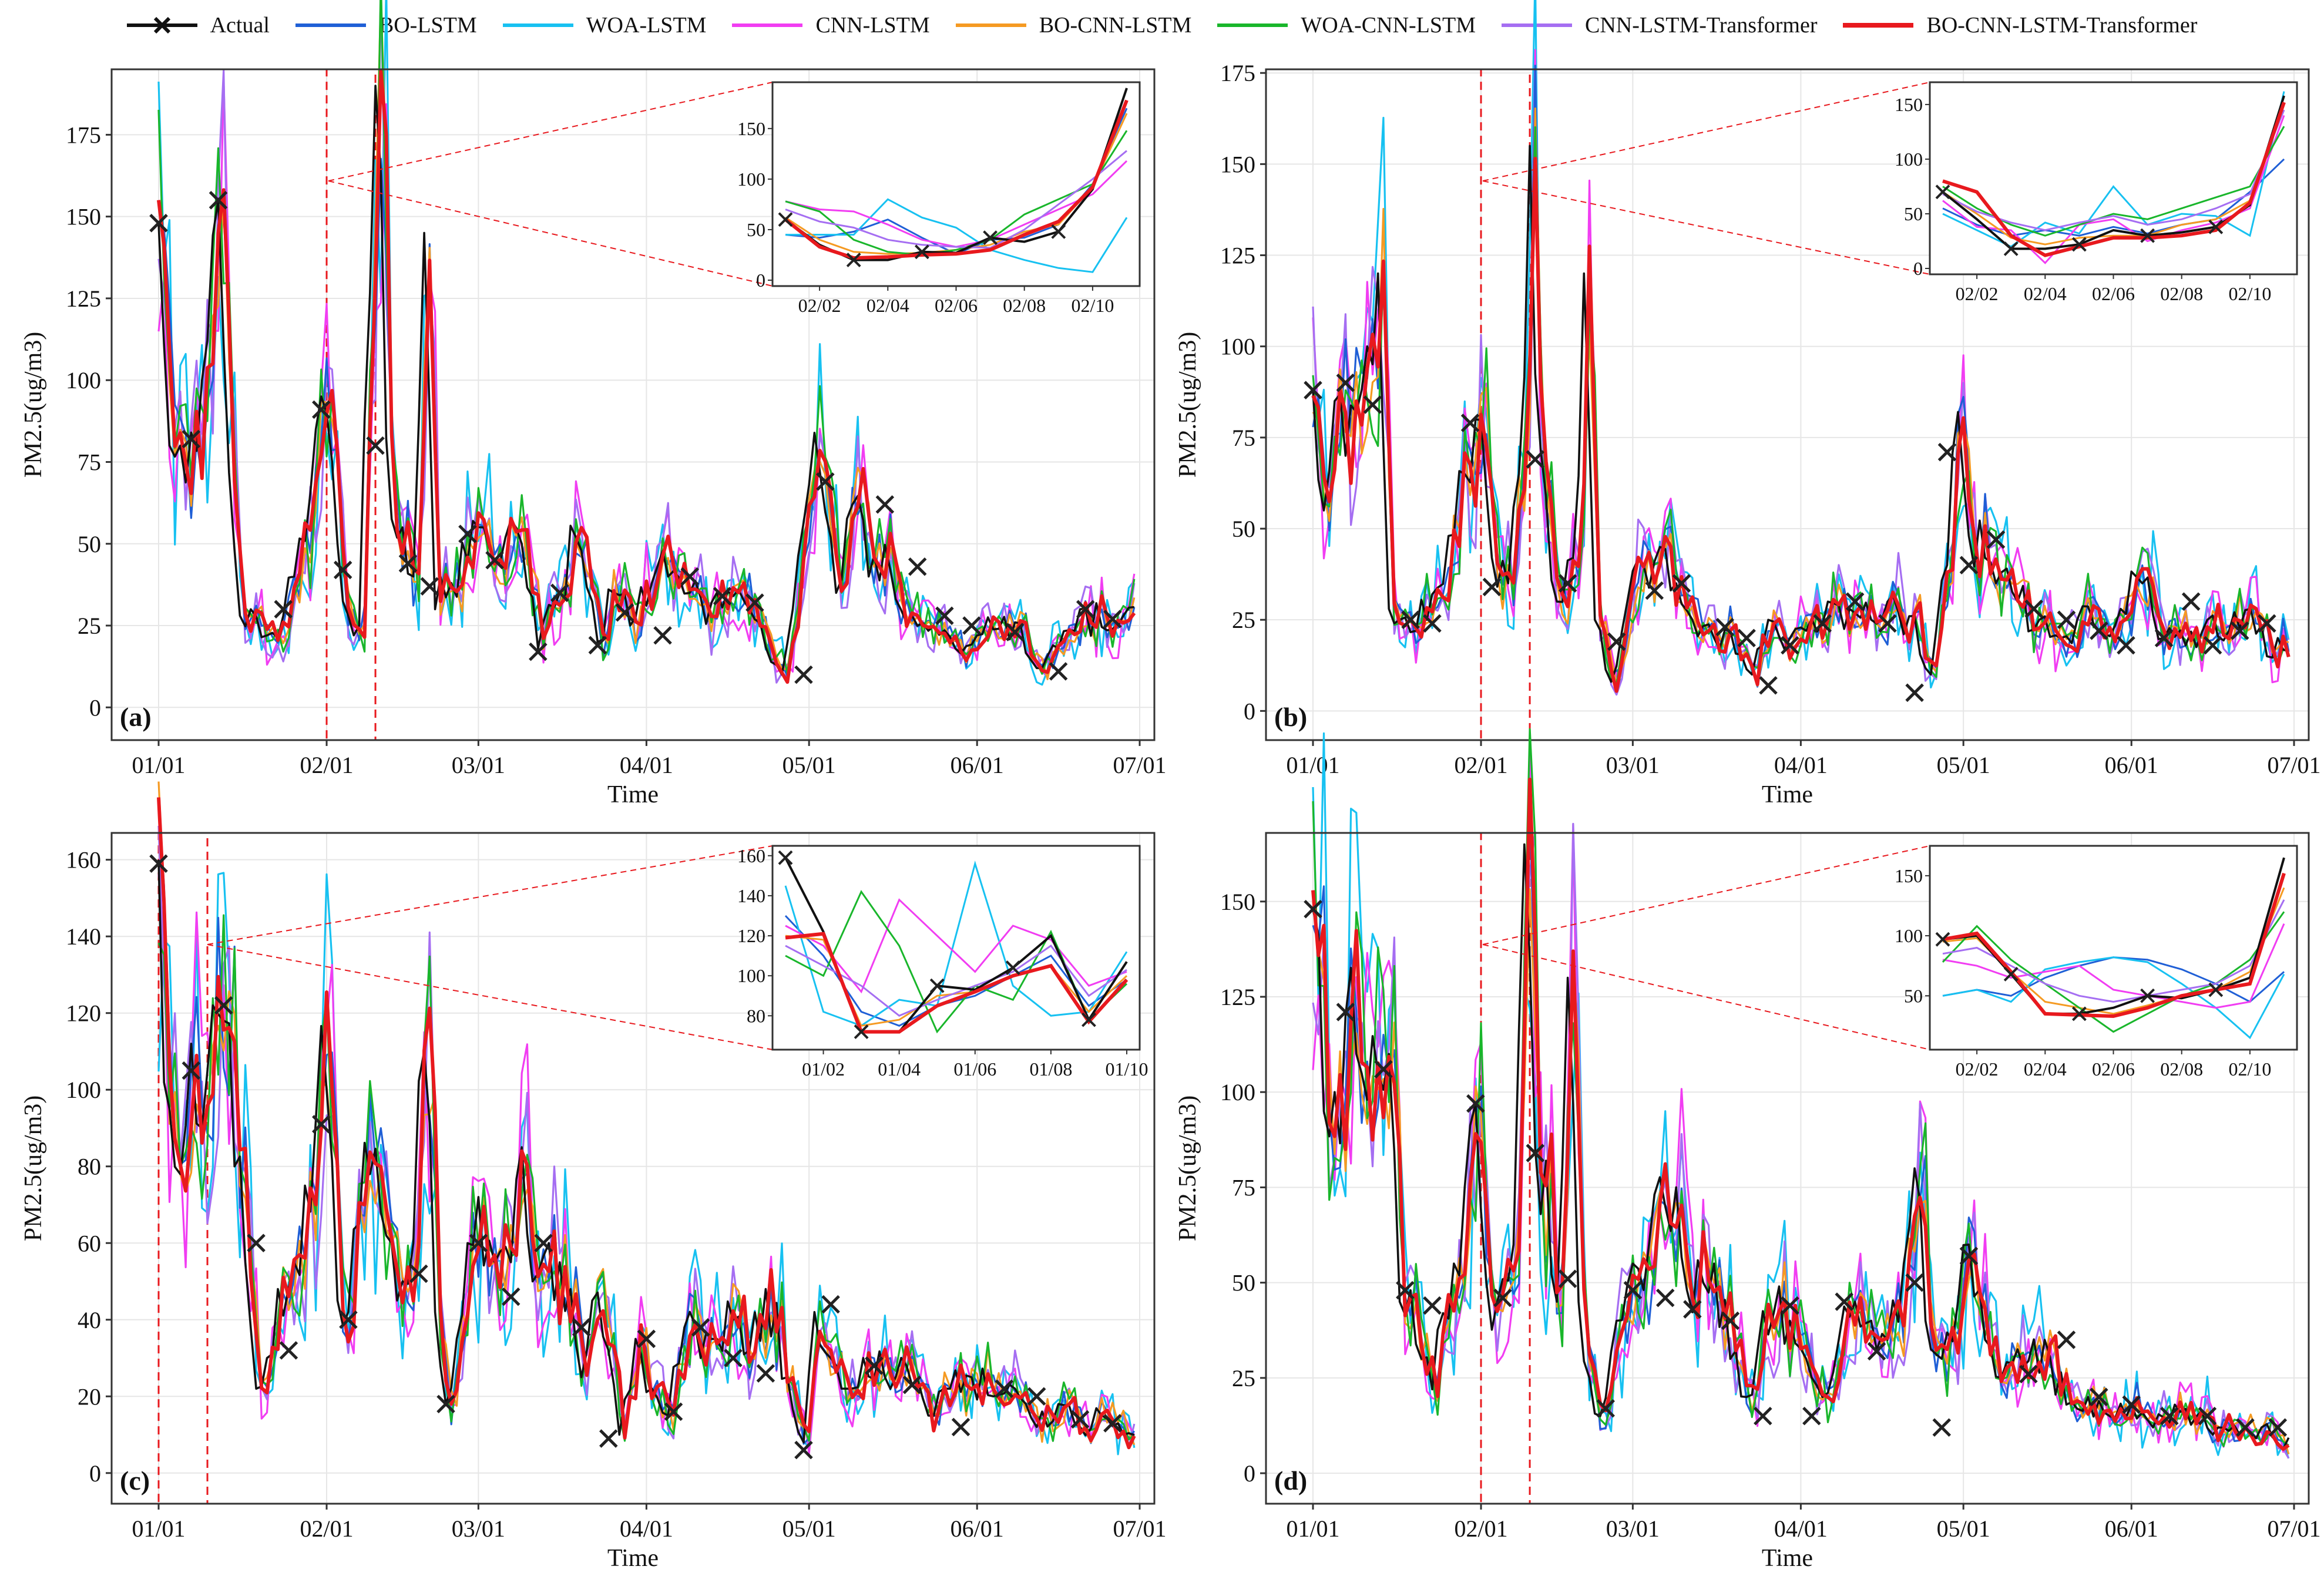 The height and width of the screenshot is (1583, 2324). What do you see at coordinates (240, 25) in the screenshot?
I see `legend-label: Actual` at bounding box center [240, 25].